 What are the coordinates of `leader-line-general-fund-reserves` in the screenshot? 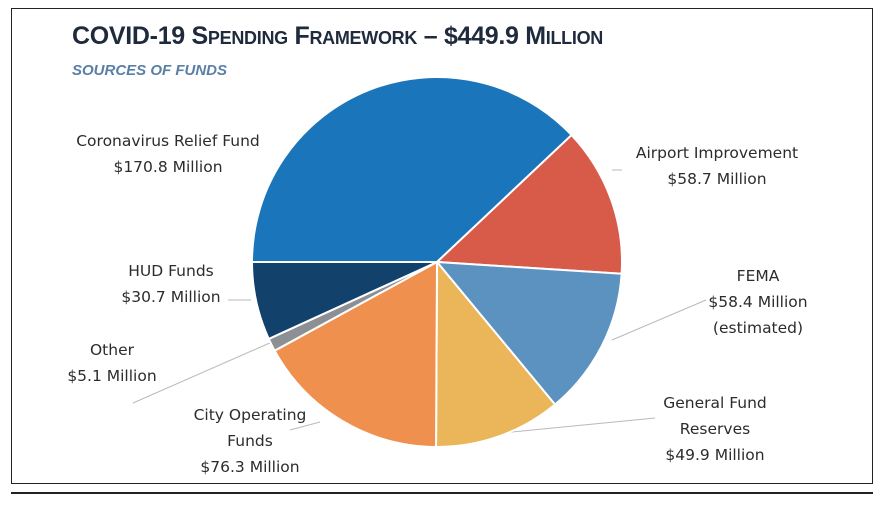 It's located at (573, 426).